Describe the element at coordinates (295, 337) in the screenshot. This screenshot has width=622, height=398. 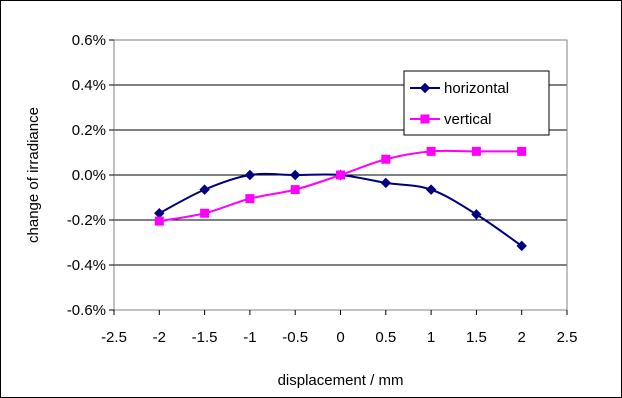
I see `x-tick-label: -0.5` at that location.